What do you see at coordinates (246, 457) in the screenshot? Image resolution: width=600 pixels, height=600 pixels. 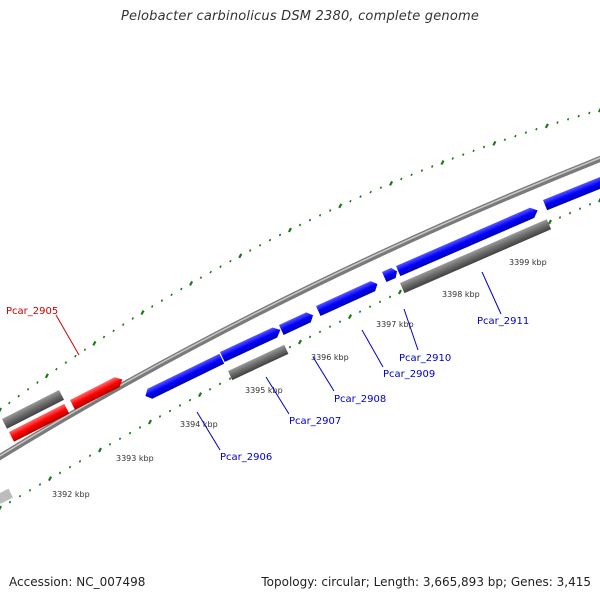 I see `gene-label-pcar-2906: Pcar_2906` at bounding box center [246, 457].